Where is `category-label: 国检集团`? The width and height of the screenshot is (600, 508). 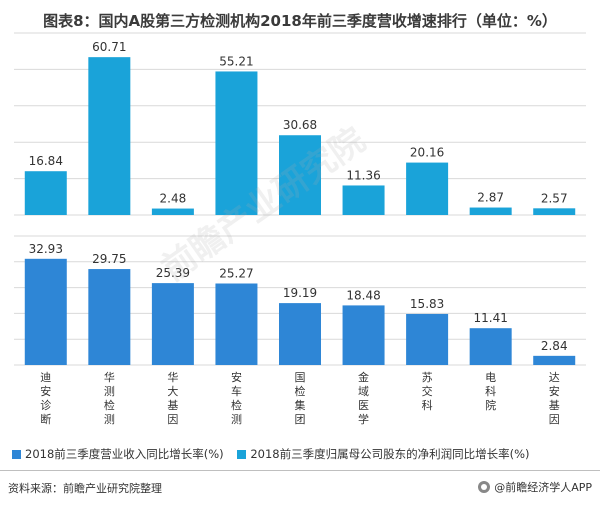
category-label: 国检集团 is located at coordinates (300, 398).